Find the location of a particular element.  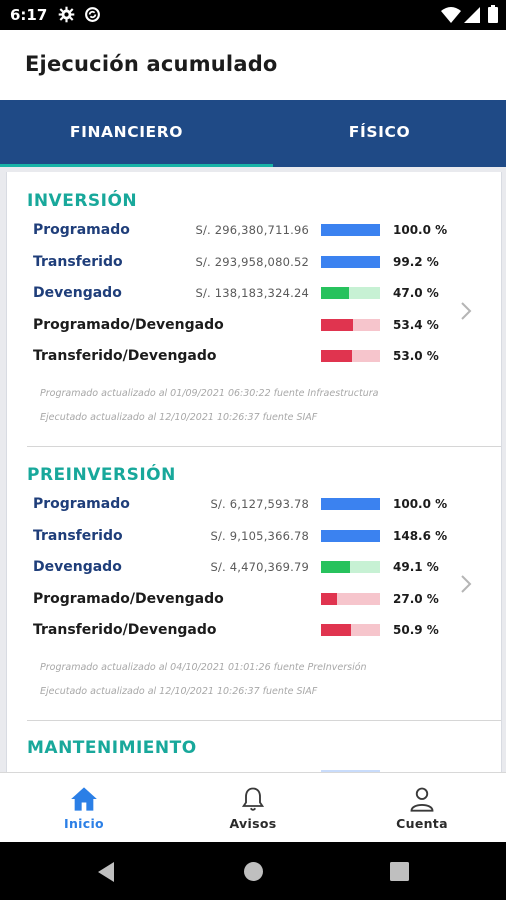

row-devengado: Devengado S/. 138,183,324.24 47.0 % is located at coordinates (254, 294).